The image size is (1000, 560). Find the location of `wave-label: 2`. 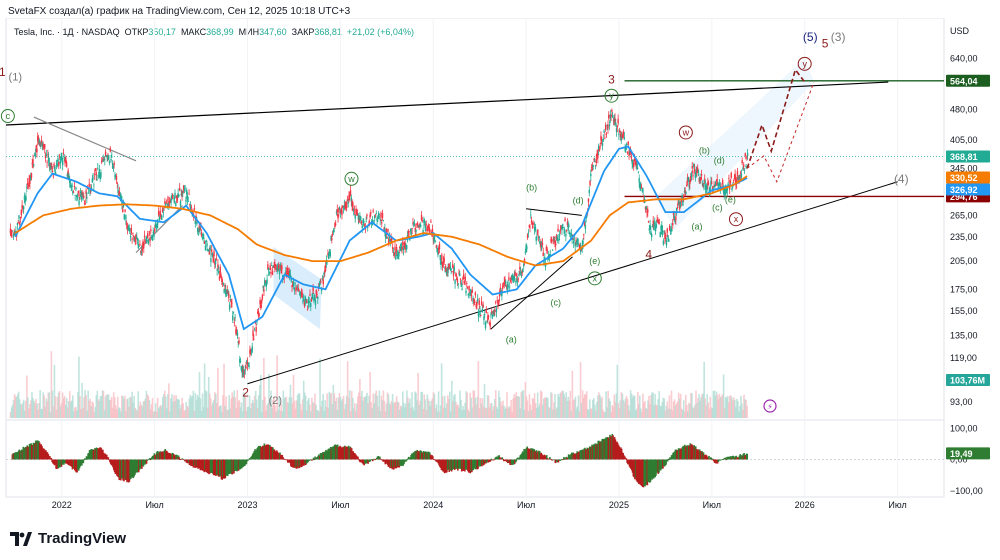

wave-label: 2 is located at coordinates (245, 392).